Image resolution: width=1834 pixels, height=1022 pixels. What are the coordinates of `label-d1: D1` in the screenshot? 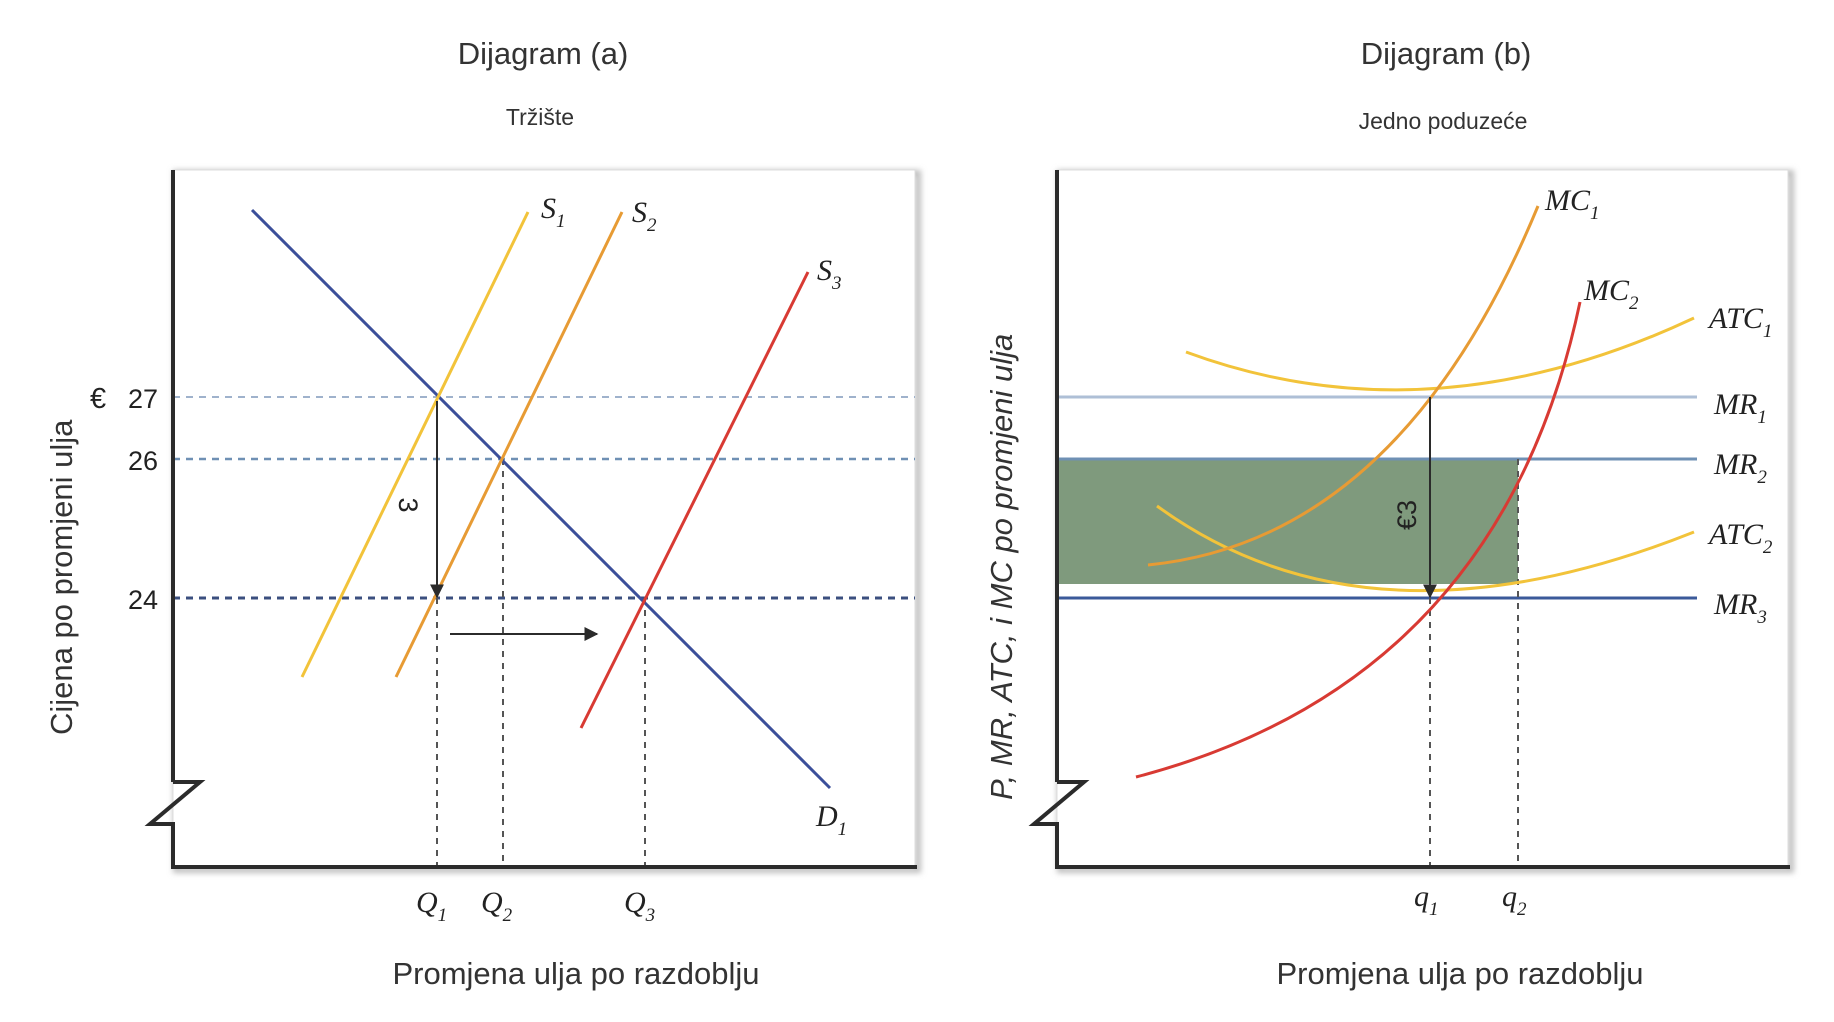 It's located at (831, 820).